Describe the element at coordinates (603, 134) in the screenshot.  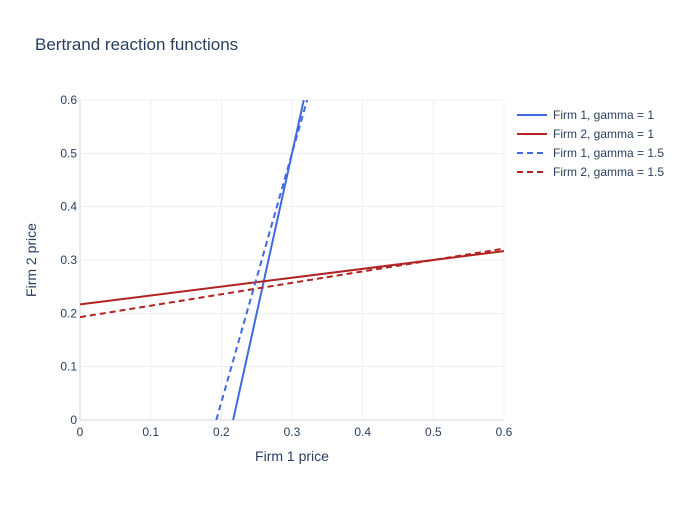
I see `legend-label: Firm 2, gamma = 1` at that location.